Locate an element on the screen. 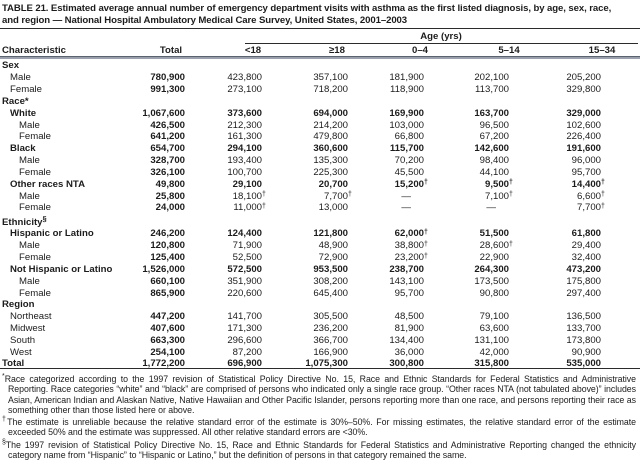 The image size is (640, 466). row-label: Midwest is located at coordinates (28, 328).